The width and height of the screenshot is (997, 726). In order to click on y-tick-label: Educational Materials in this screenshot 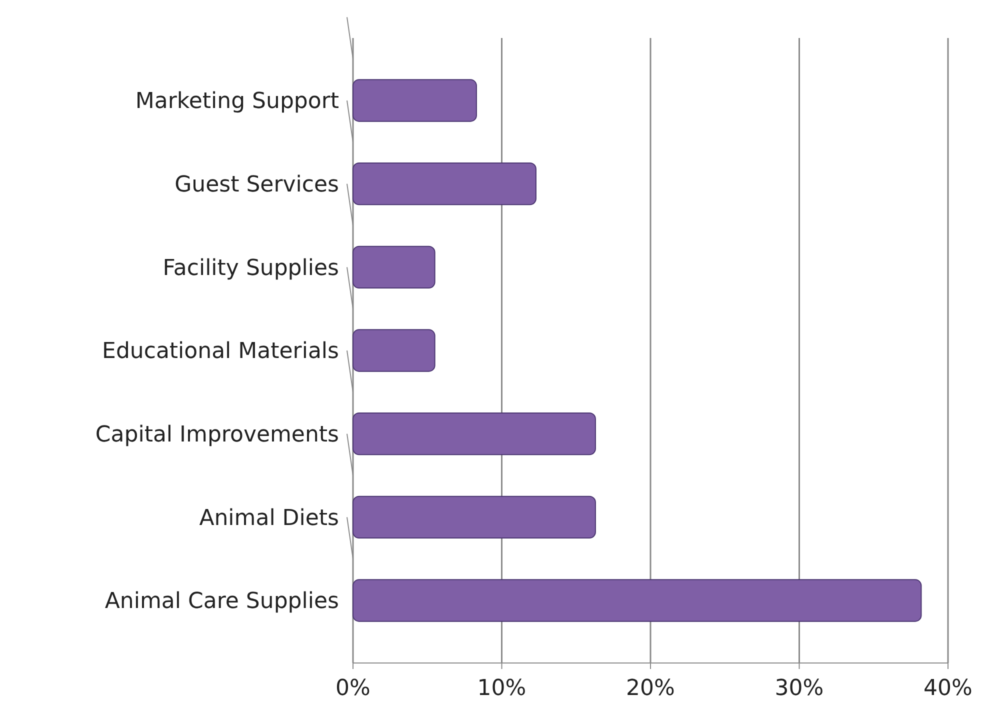, I will do `click(220, 351)`.